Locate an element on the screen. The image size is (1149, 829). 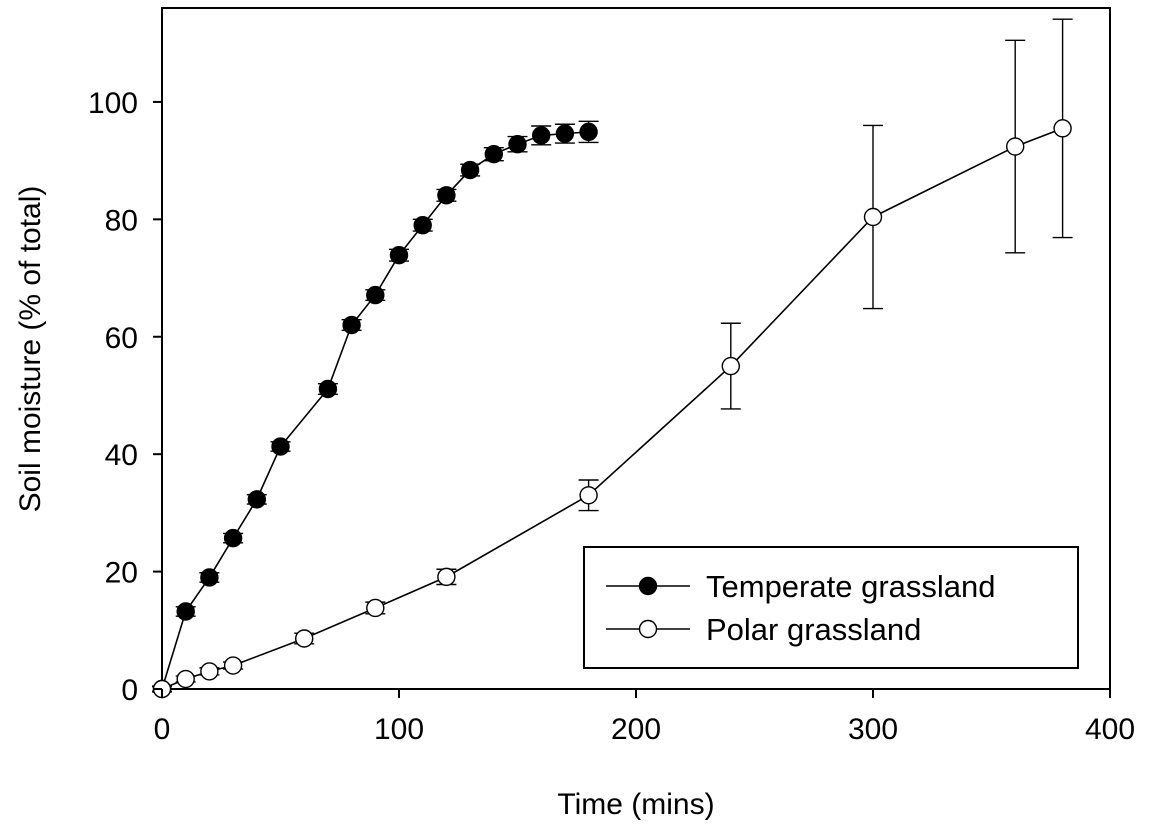
x-axis: 0 100 200 300 400 is located at coordinates (644, 717).